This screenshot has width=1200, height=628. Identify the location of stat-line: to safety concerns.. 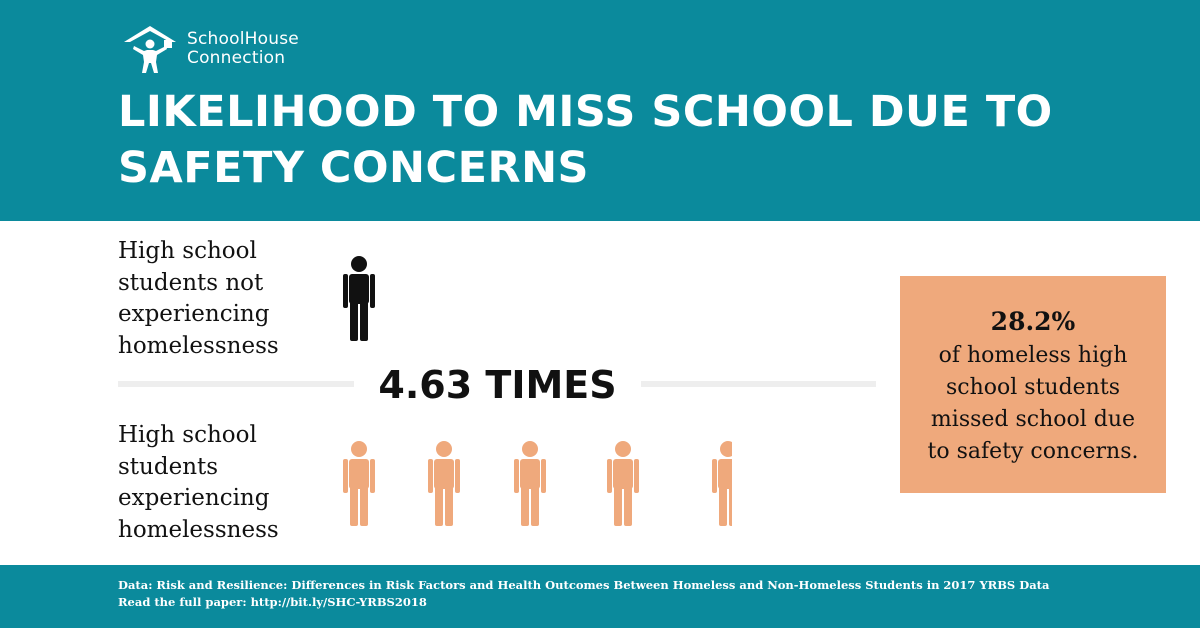
(1033, 451).